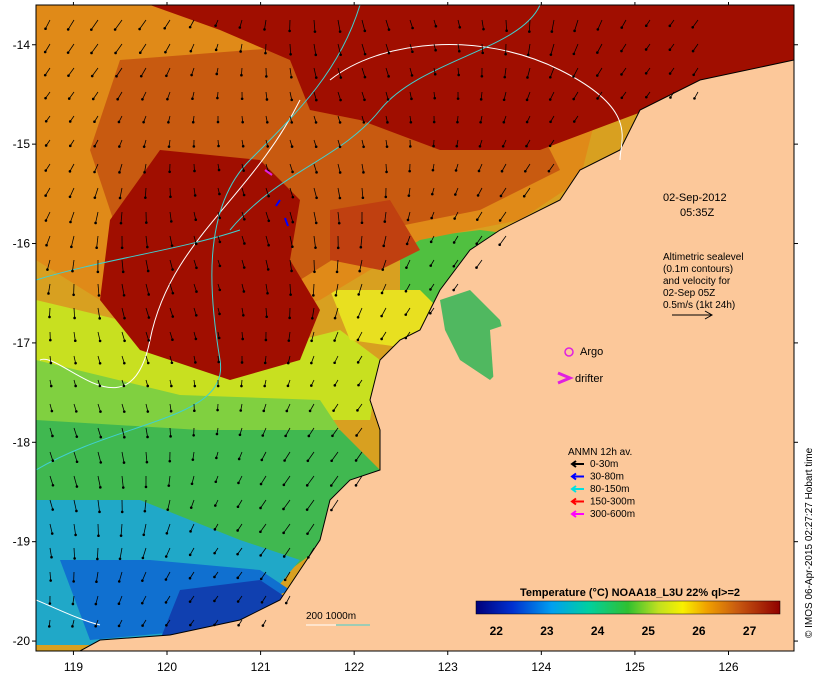 The width and height of the screenshot is (820, 680). Describe the element at coordinates (22, 343) in the screenshot. I see `y-tick-label: -17` at that location.